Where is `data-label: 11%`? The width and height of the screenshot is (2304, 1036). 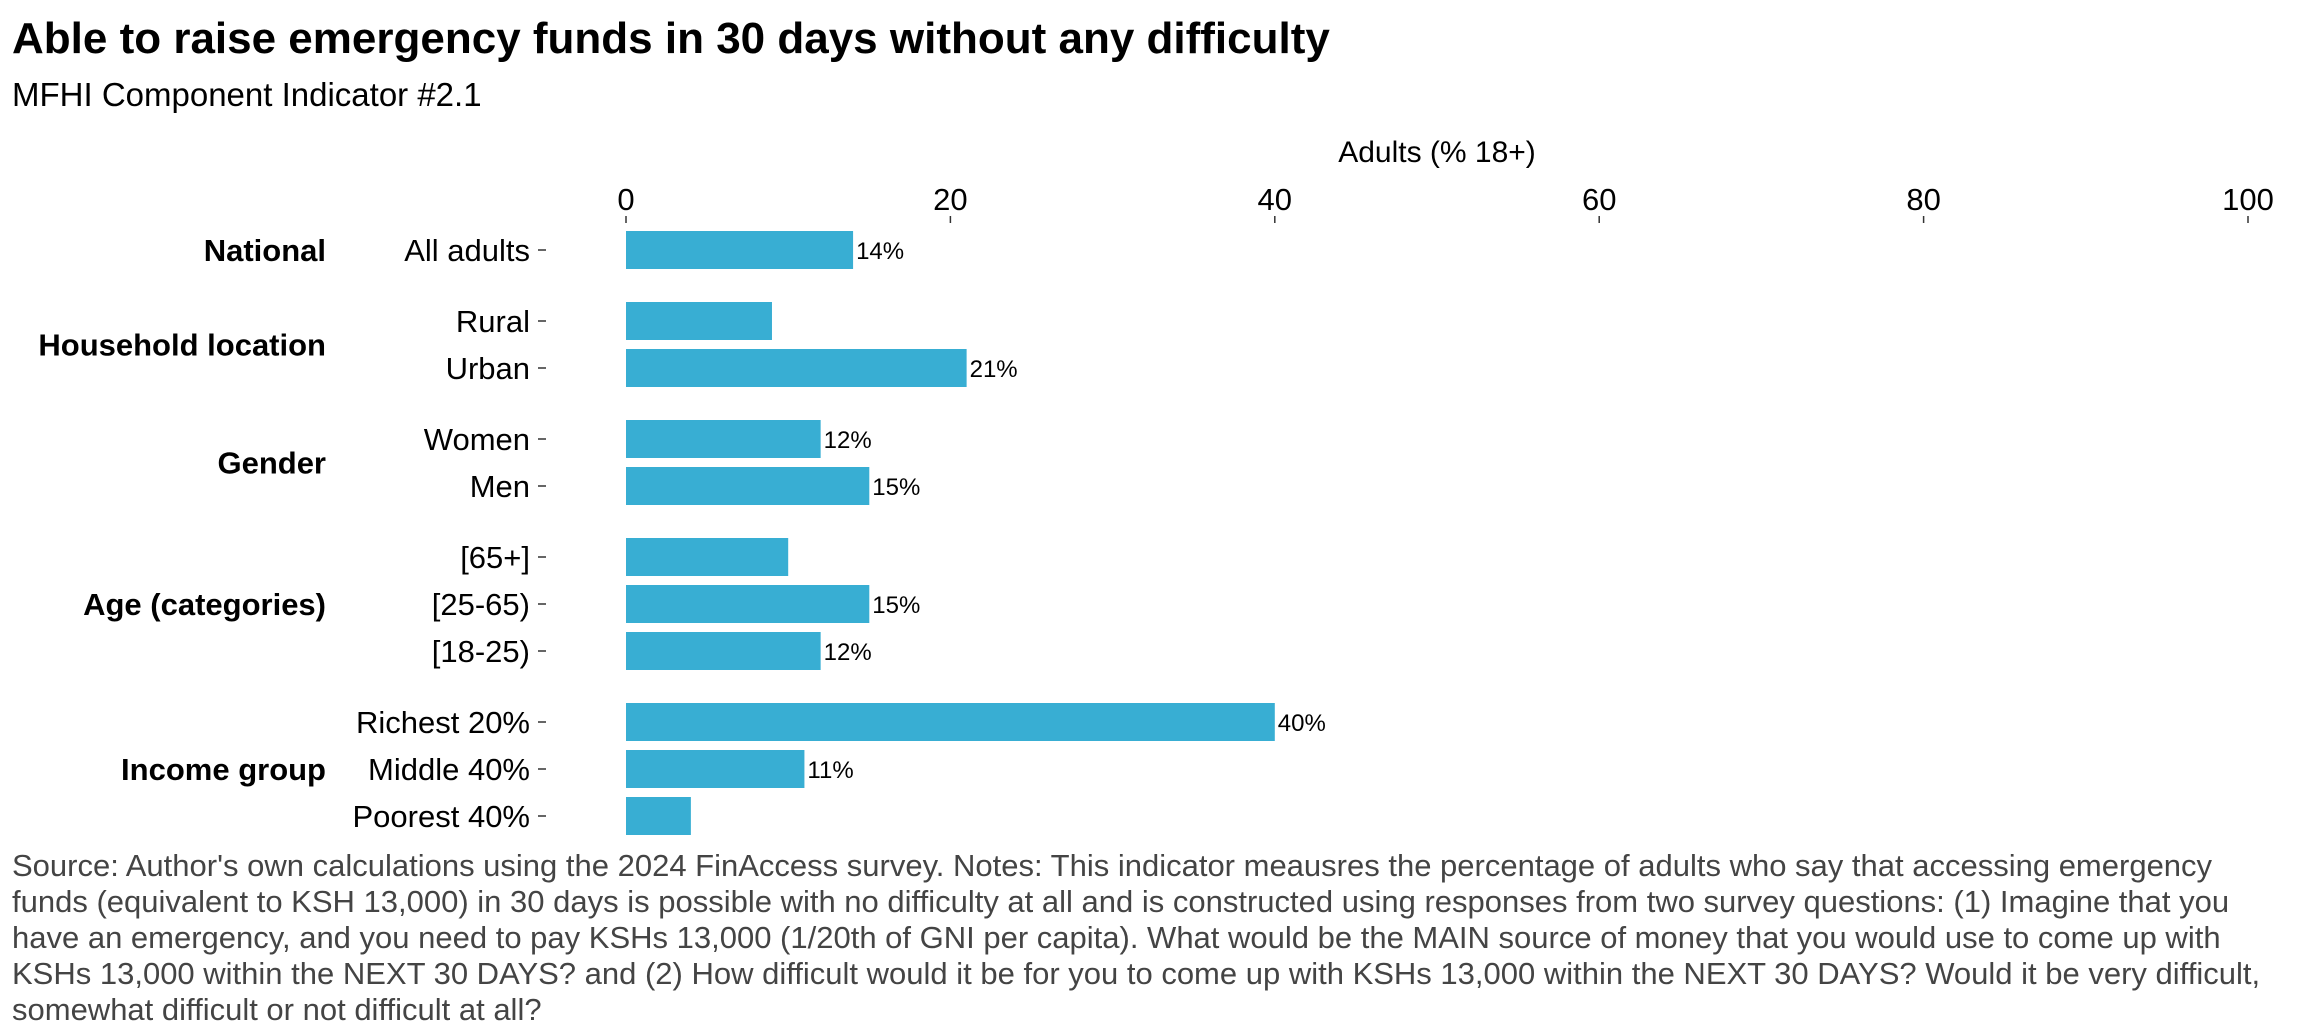
data-label: 11% is located at coordinates (830, 770).